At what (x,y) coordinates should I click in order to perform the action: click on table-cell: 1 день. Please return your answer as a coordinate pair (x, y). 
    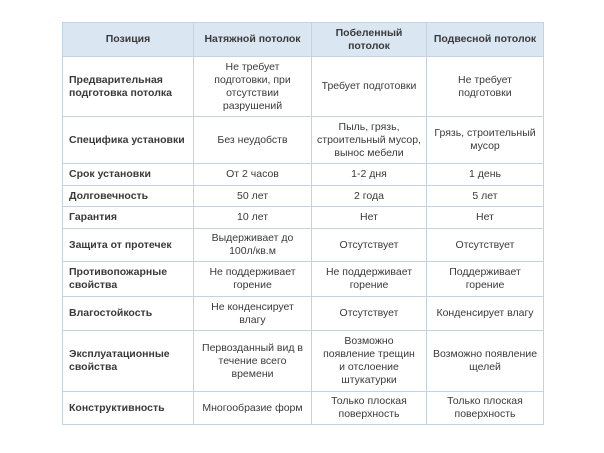
    Looking at the image, I should click on (485, 174).